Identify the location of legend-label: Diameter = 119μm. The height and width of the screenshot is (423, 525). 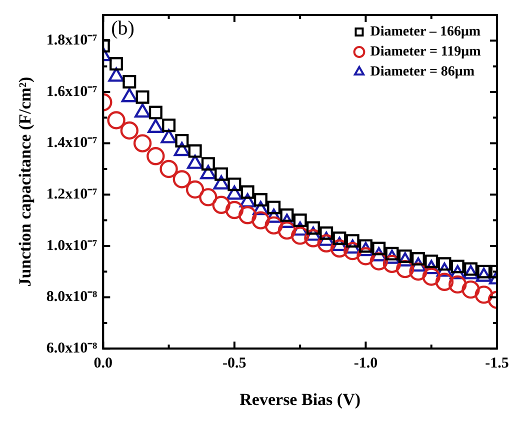
(426, 52).